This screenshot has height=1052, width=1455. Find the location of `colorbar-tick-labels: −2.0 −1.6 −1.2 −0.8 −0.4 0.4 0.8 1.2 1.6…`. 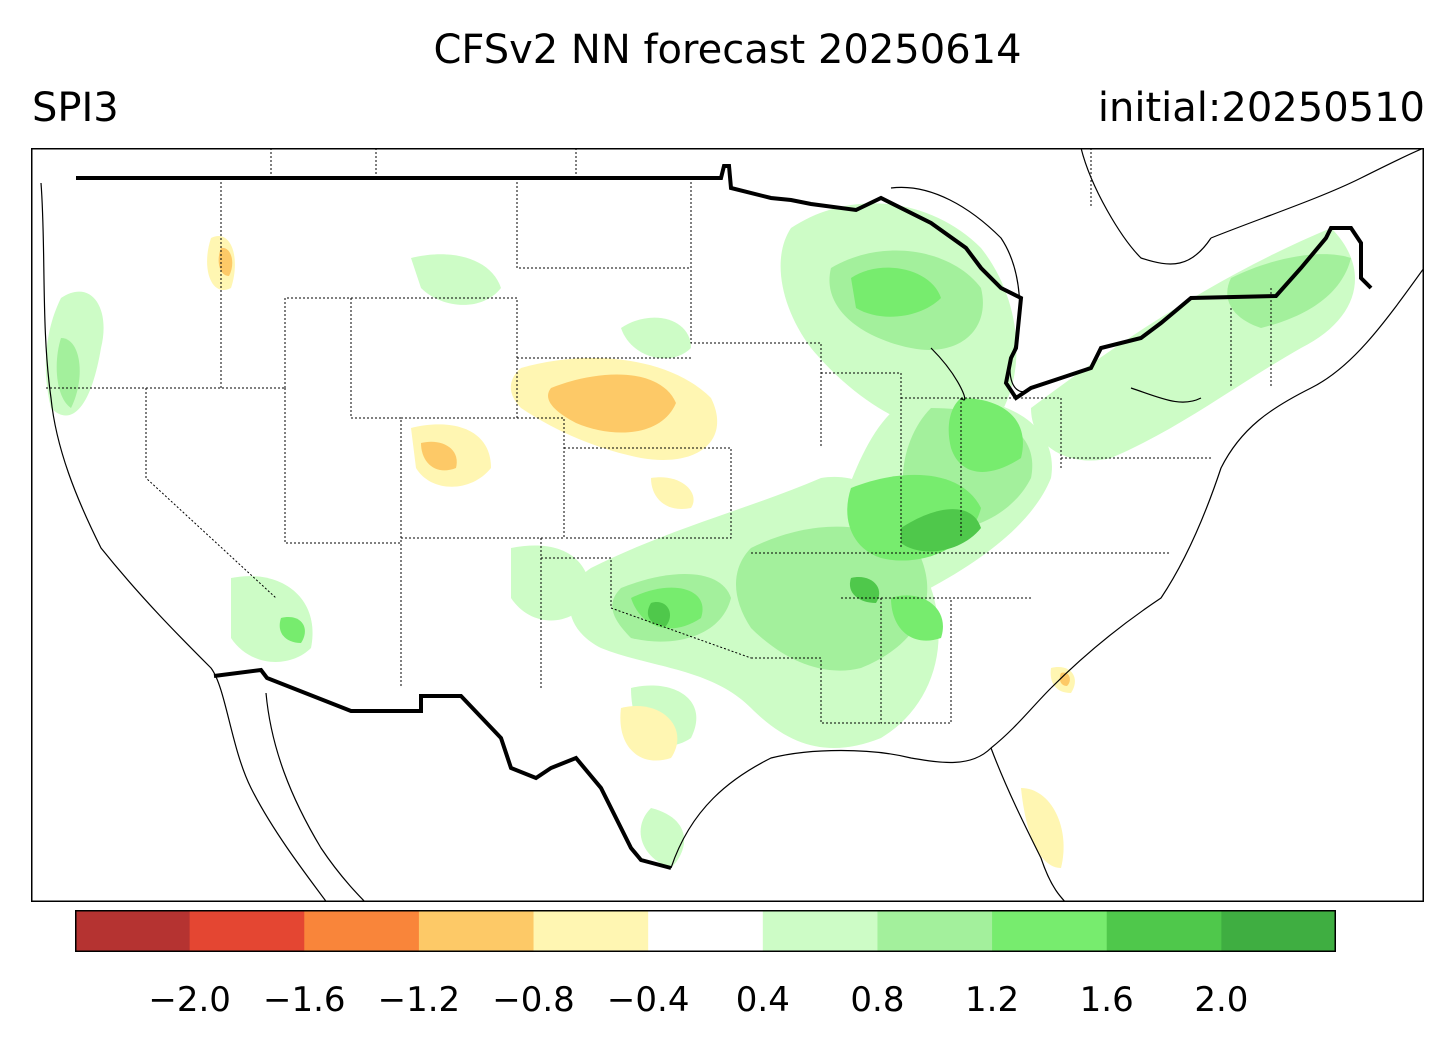

colorbar-tick-labels: −2.0 −1.6 −1.2 −0.8 −0.4 0.4 0.8 1.2 1.6… is located at coordinates (727, 990).